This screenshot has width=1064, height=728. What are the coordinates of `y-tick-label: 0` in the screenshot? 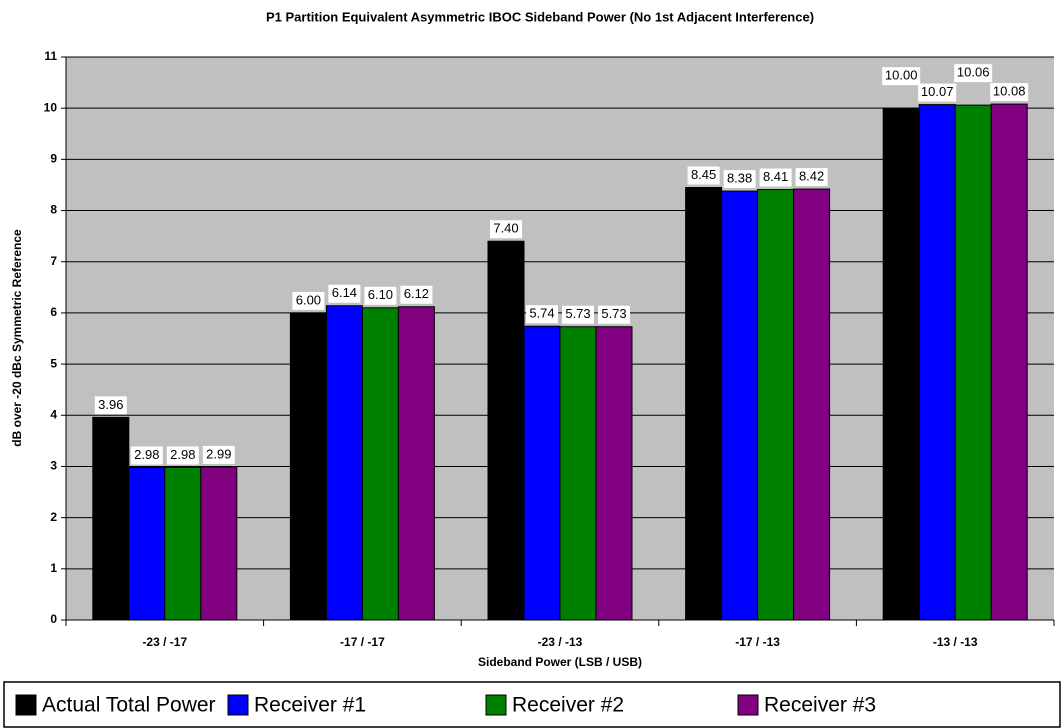 It's located at (53, 619).